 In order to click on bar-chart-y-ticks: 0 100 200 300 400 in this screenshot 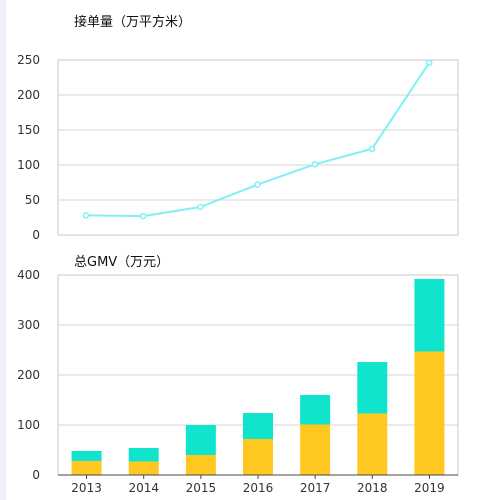, I will do `click(28, 375)`.